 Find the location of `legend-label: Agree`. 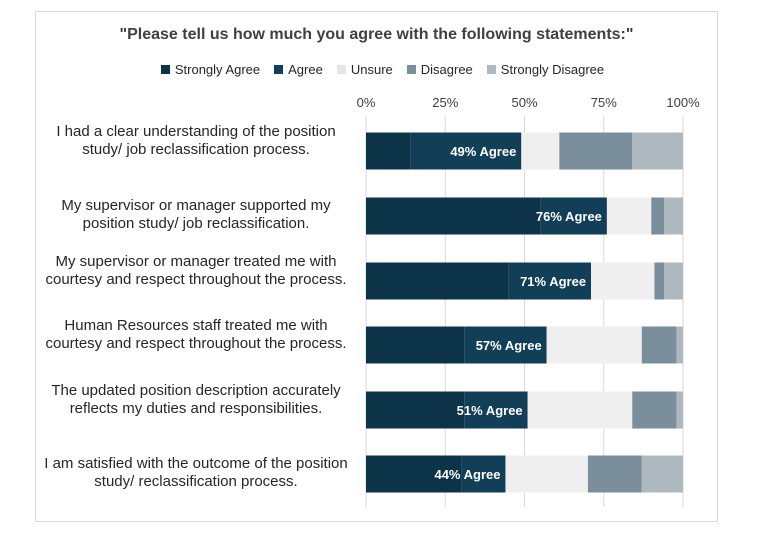

legend-label: Agree is located at coordinates (305, 69).